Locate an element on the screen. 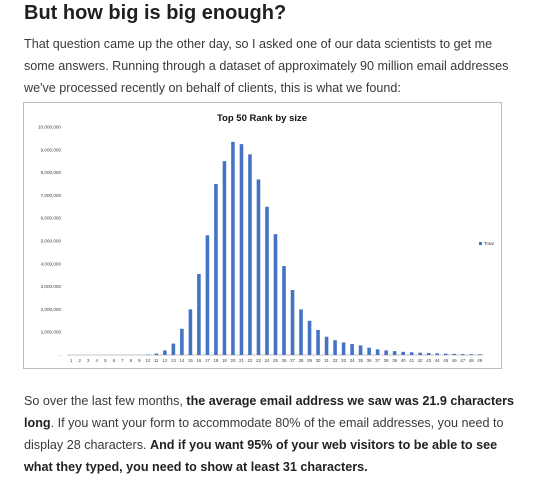 This screenshot has width=540, height=482. x-tick-label: 40 is located at coordinates (403, 360).